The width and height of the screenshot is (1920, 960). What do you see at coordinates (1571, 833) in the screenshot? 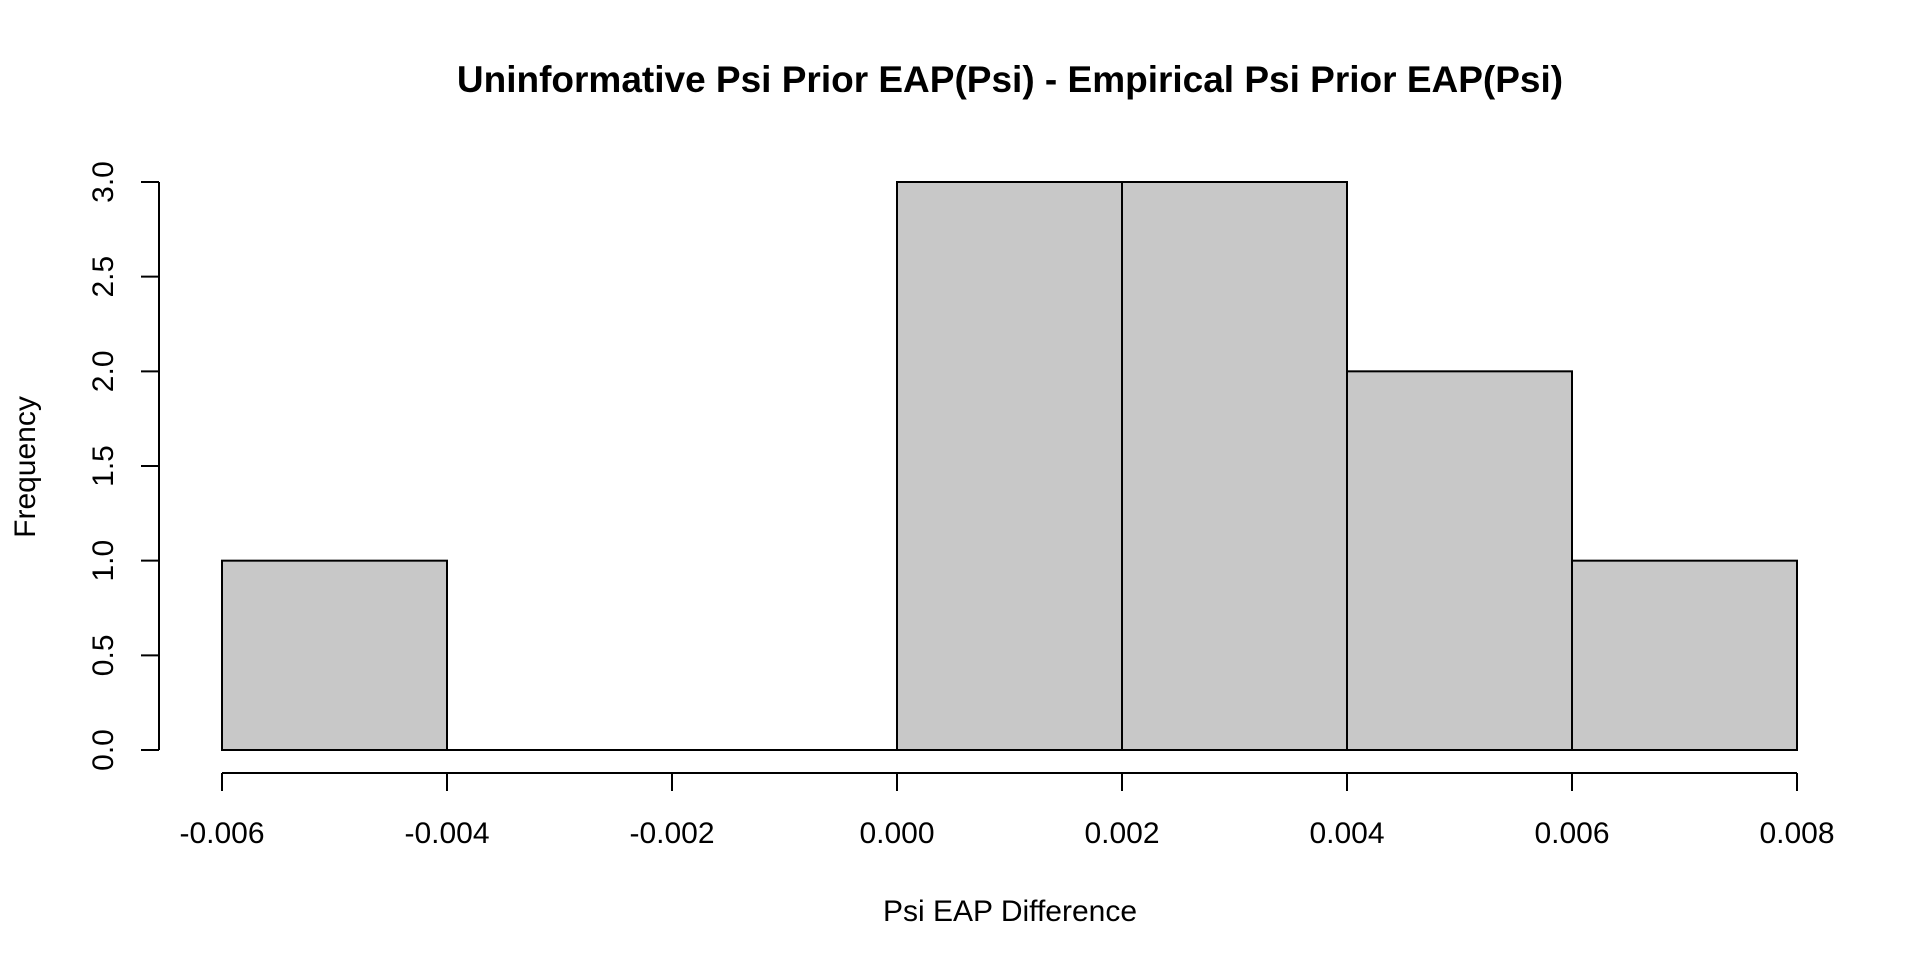
I see `x-tick-label: 0.006` at bounding box center [1571, 833].